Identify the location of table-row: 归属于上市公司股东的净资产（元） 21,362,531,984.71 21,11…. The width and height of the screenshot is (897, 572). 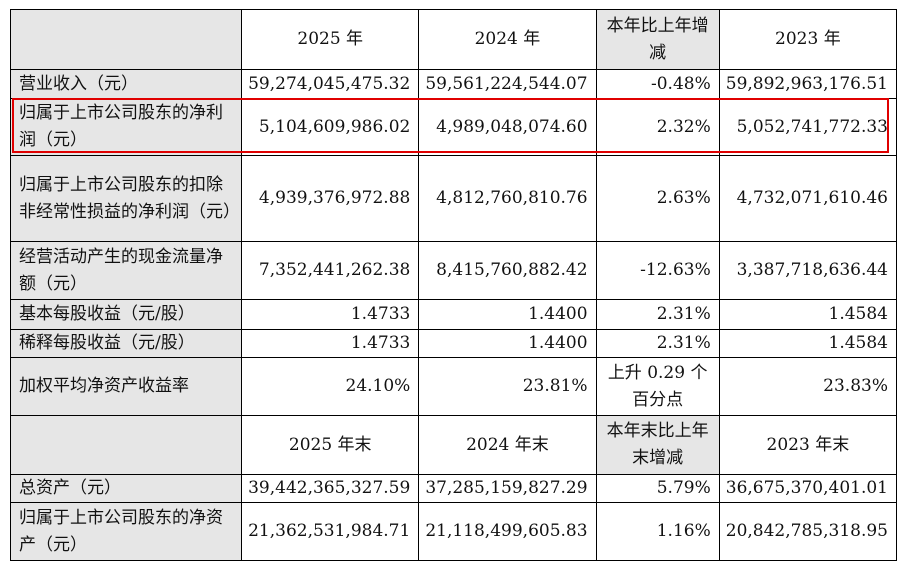
(453, 531).